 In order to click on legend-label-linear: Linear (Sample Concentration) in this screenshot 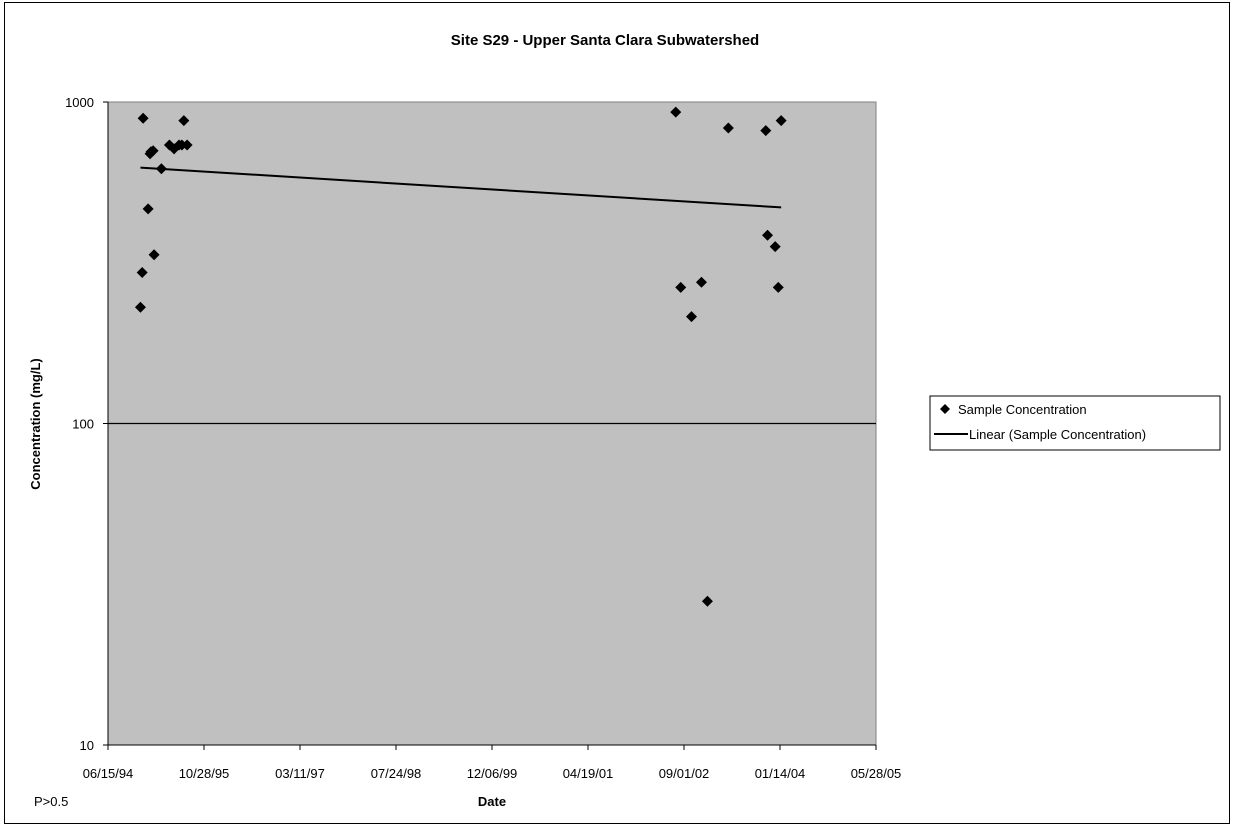, I will do `click(1057, 434)`.